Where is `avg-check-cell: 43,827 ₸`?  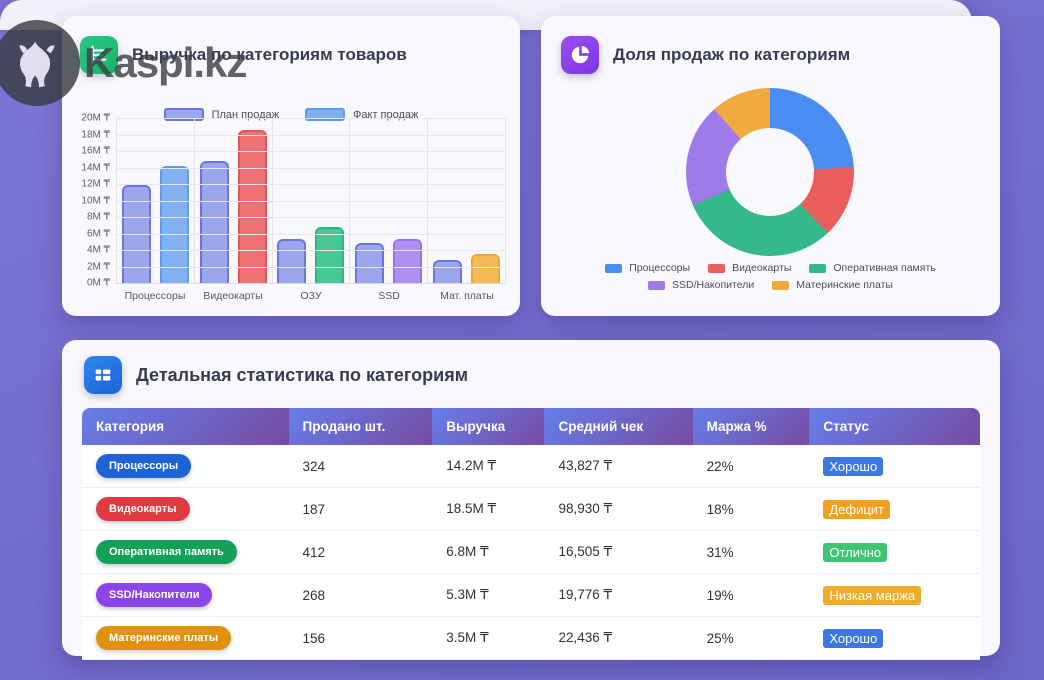
avg-check-cell: 43,827 ₸ is located at coordinates (618, 466).